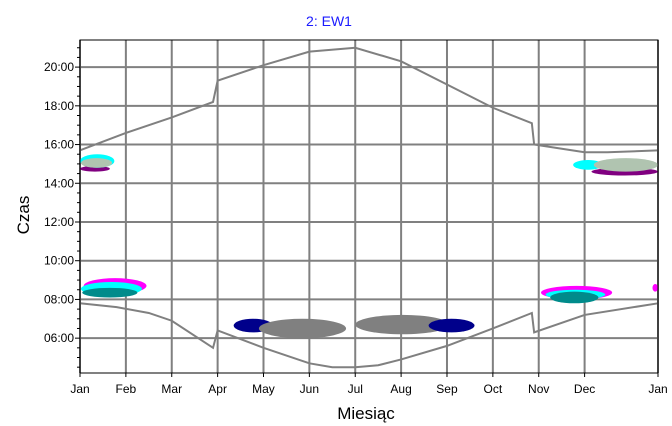  What do you see at coordinates (217, 389) in the screenshot?
I see `x-tick-label: Apr` at bounding box center [217, 389].